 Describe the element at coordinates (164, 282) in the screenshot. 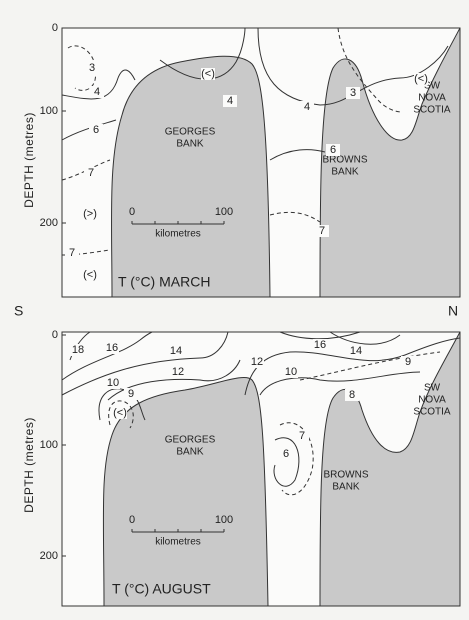

I see `panel-title: T (°C) MARCH` at that location.